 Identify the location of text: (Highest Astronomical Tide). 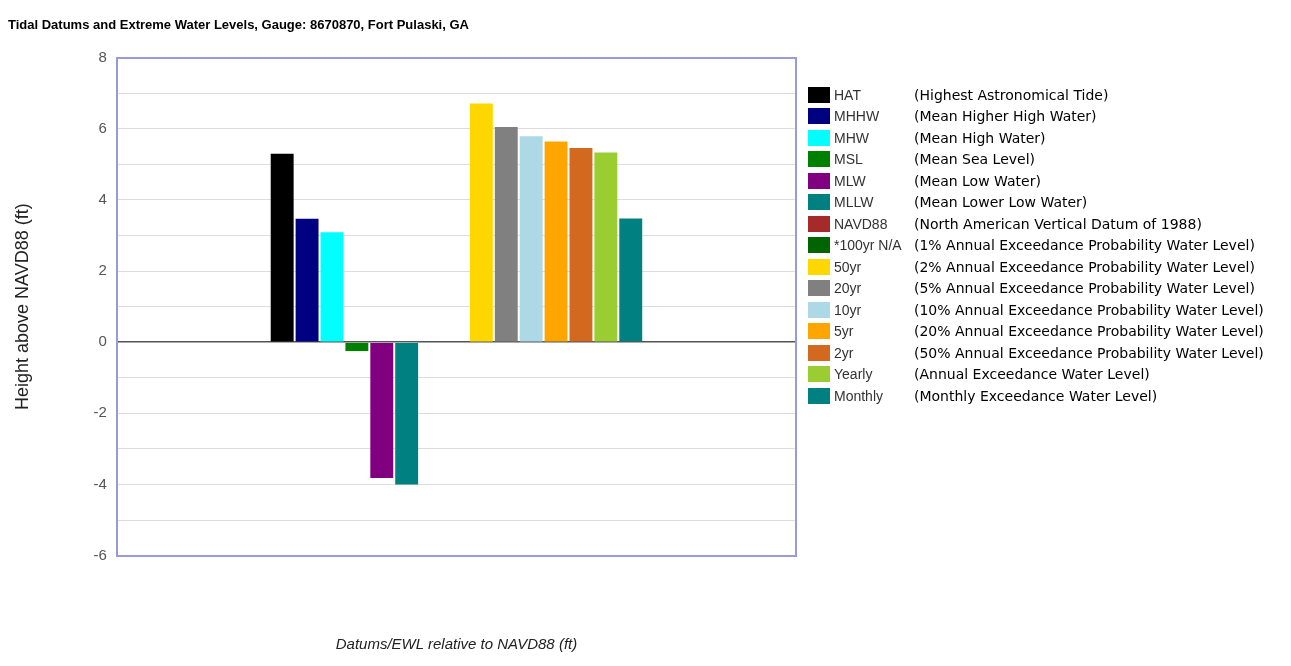
(1011, 94).